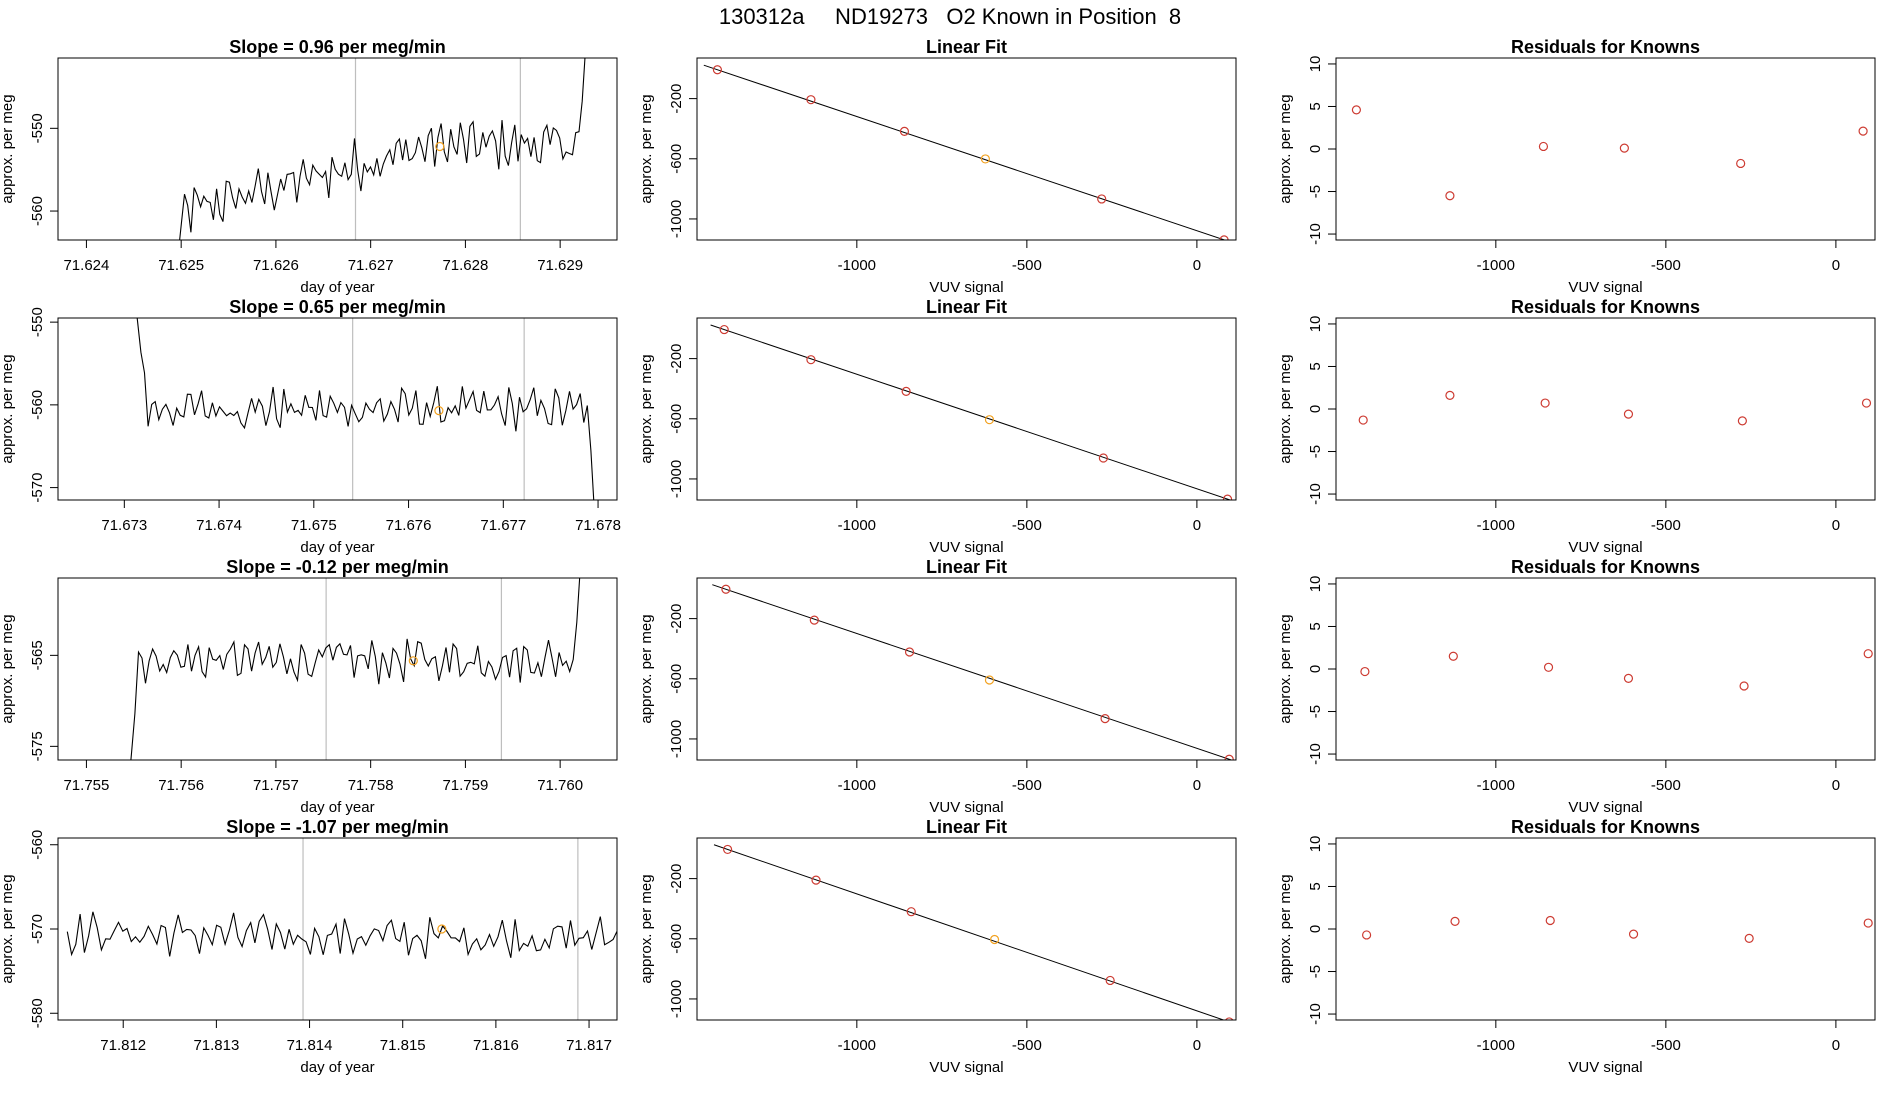 Image resolution: width=1900 pixels, height=1100 pixels. I want to click on page-title: 130312a ND19273 O2 Known in Position 8, so click(950, 16).